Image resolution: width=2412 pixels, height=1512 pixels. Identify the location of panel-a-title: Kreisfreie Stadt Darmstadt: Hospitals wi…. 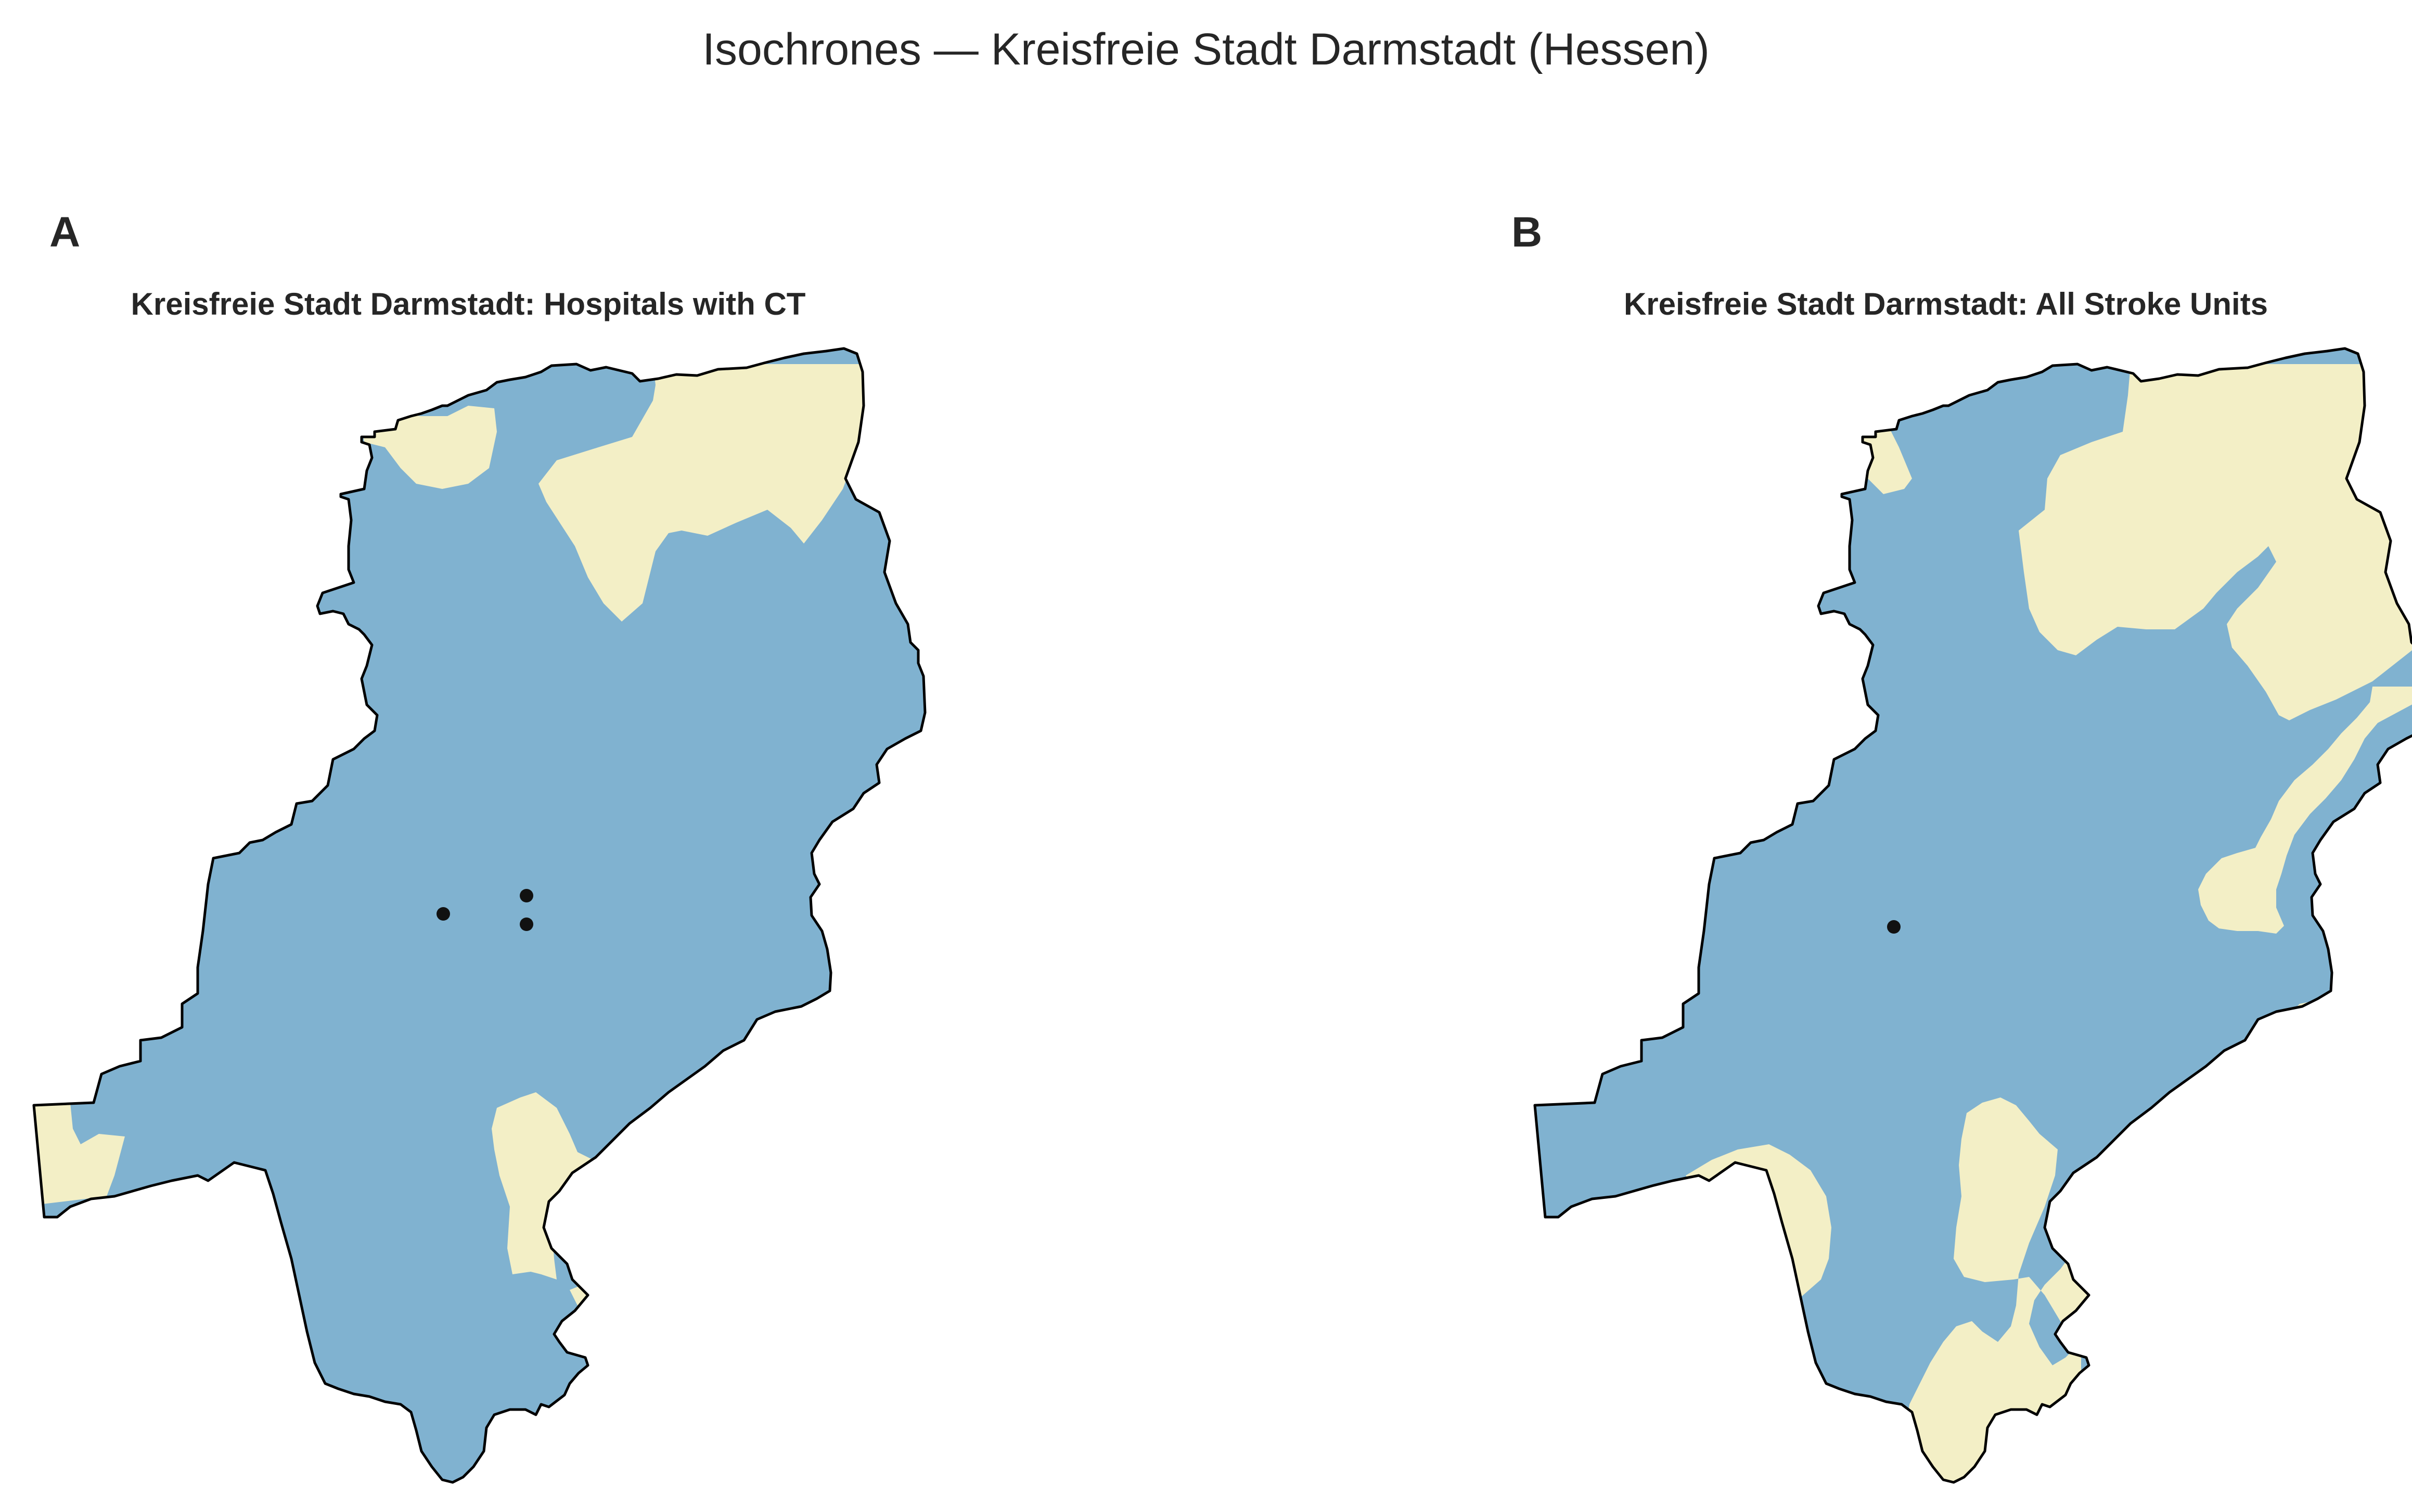
(468, 304).